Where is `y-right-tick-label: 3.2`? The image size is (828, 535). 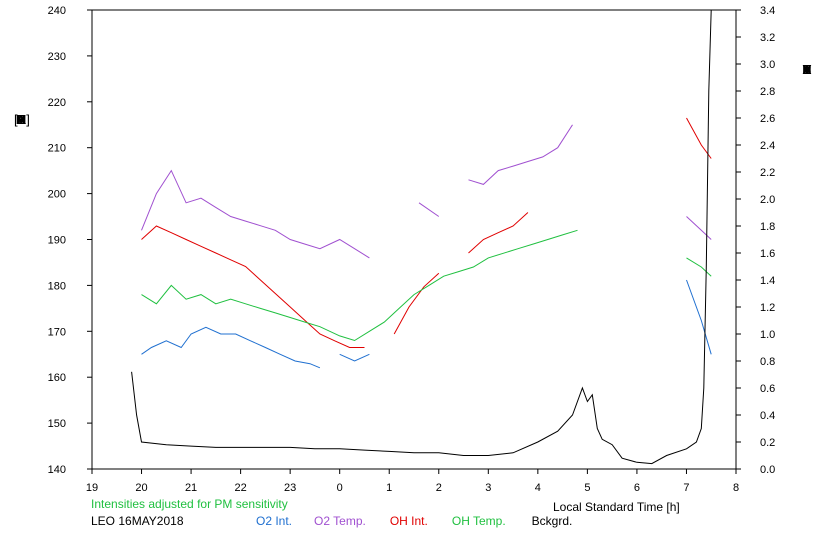 y-right-tick-label: 3.2 is located at coordinates (767, 38).